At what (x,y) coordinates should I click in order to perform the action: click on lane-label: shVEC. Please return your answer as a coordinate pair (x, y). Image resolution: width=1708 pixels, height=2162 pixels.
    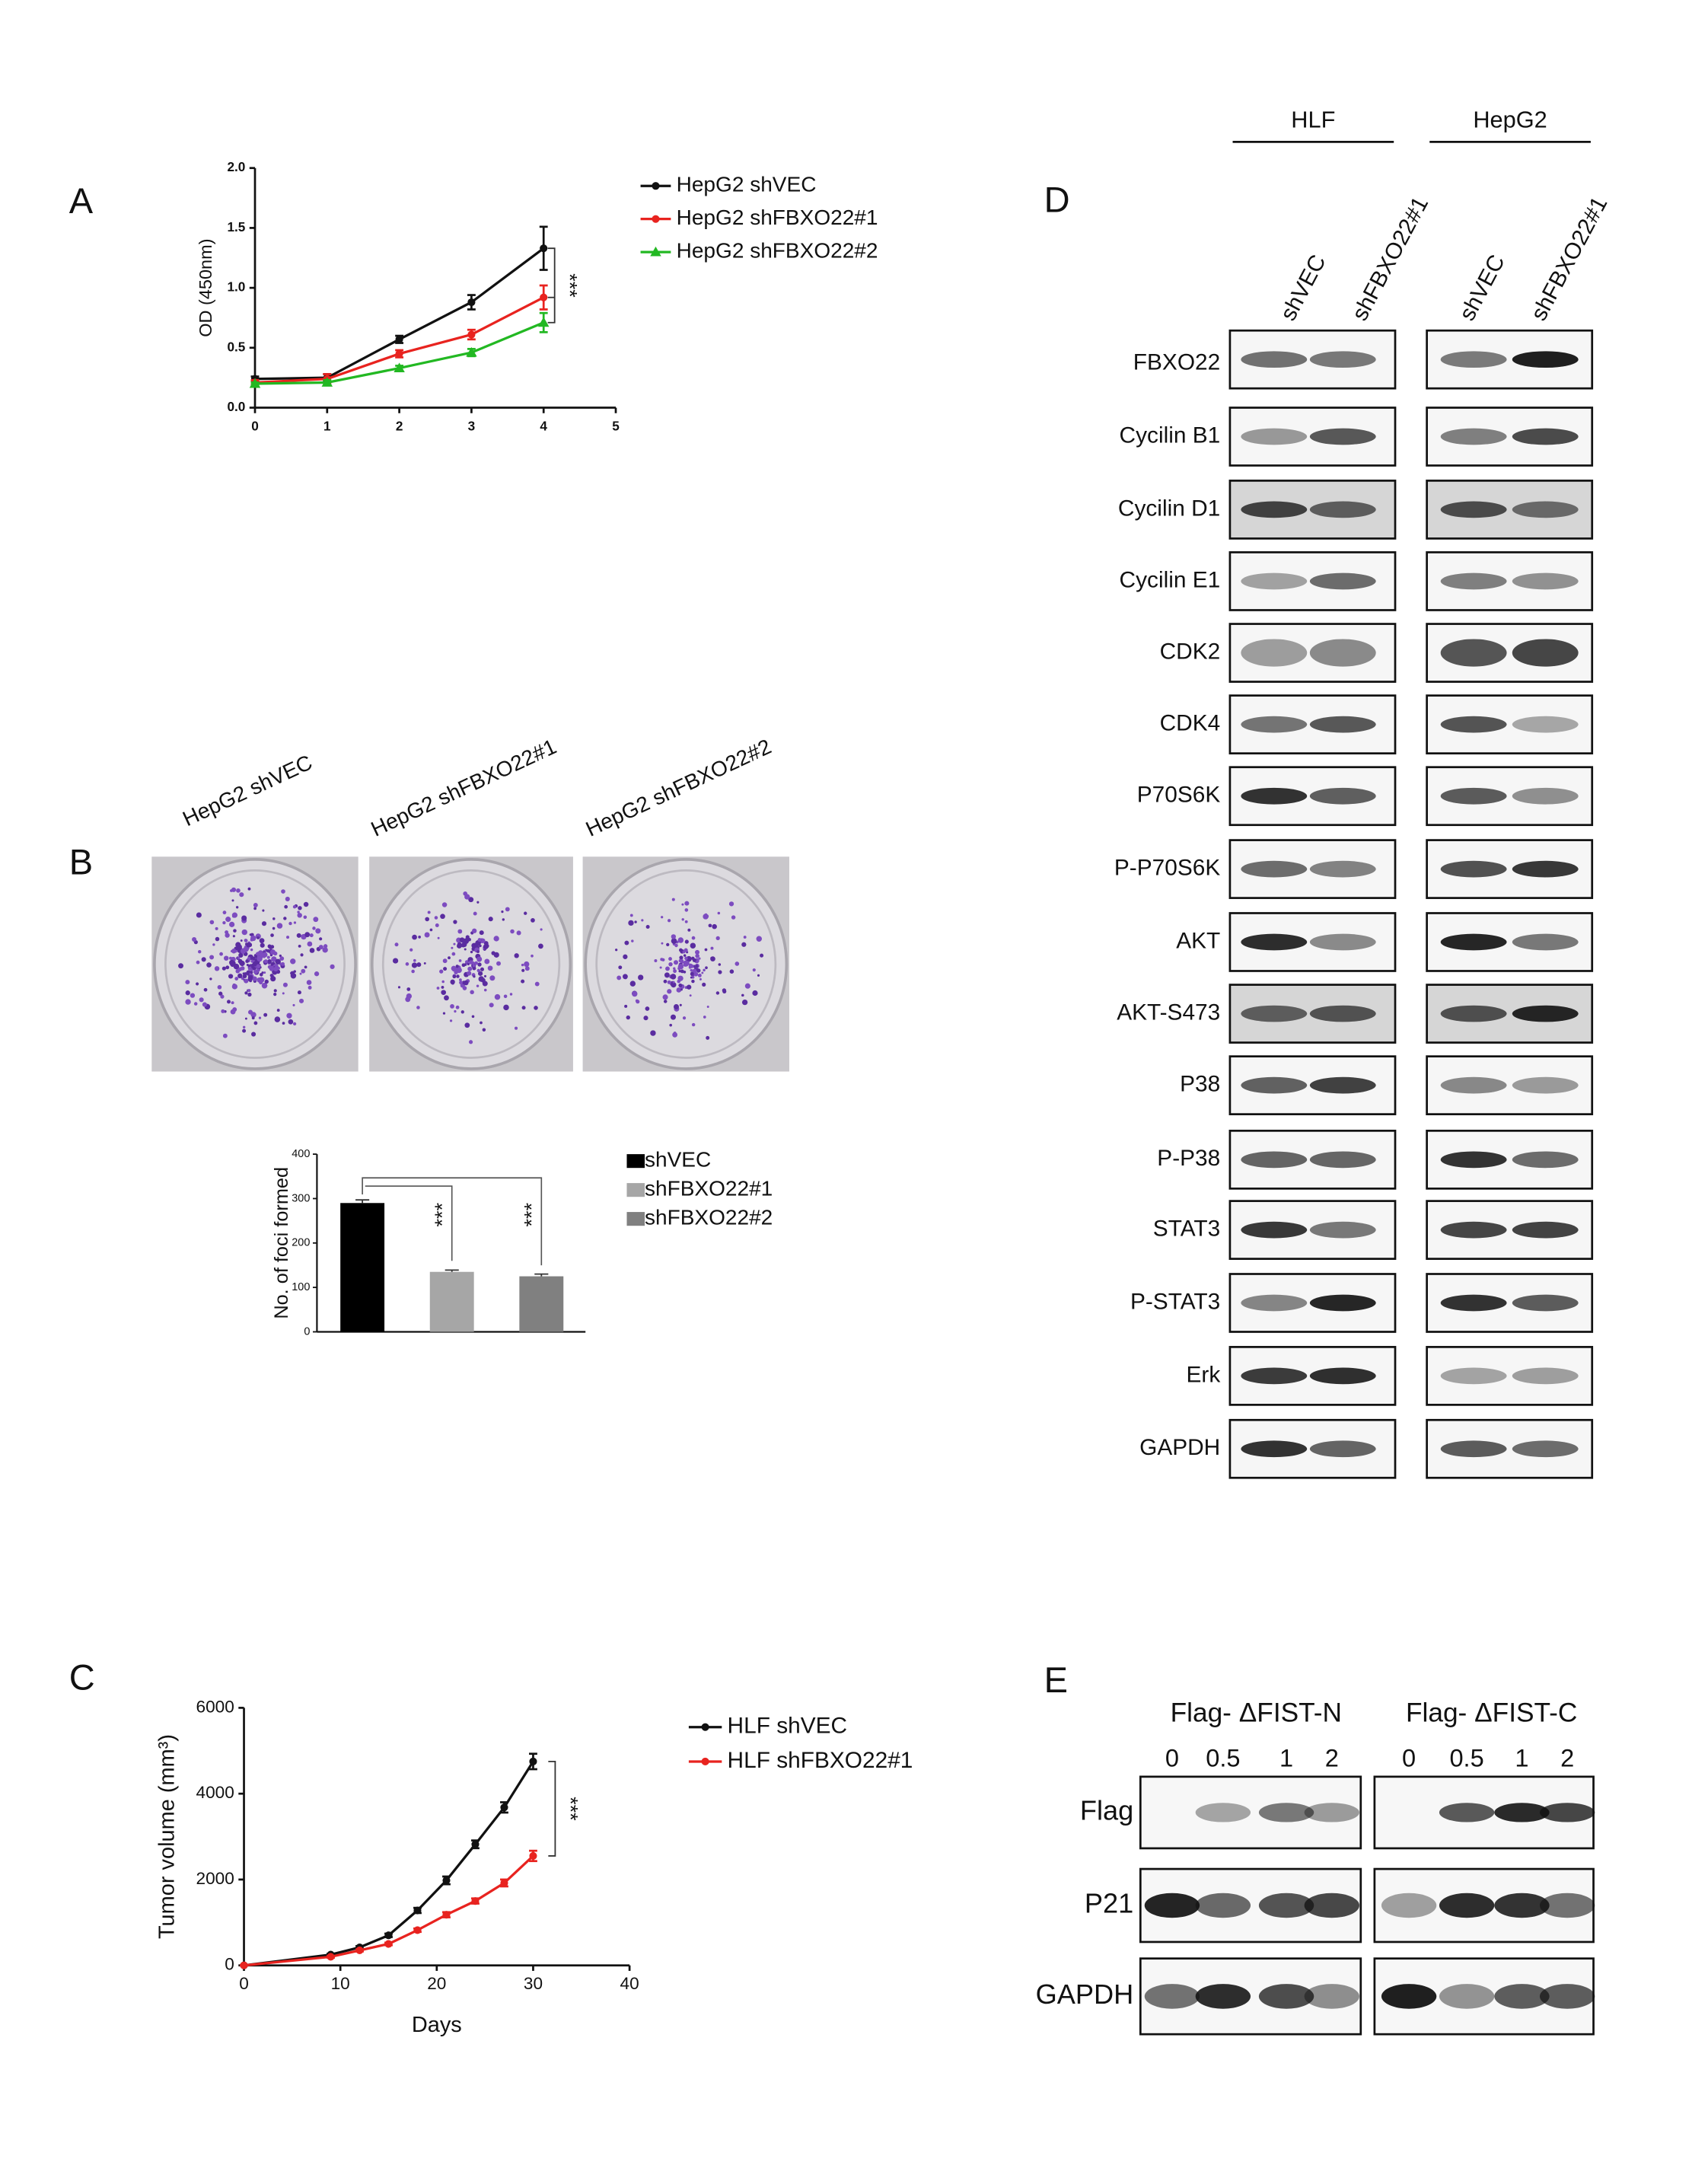
    Looking at the image, I should click on (1482, 287).